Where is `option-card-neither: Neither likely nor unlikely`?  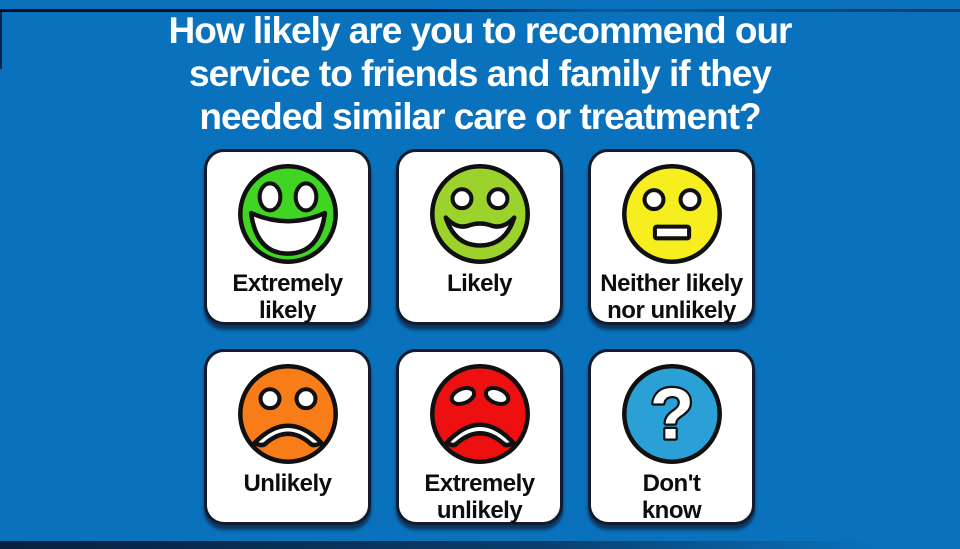
option-card-neither: Neither likely nor unlikely is located at coordinates (671, 237).